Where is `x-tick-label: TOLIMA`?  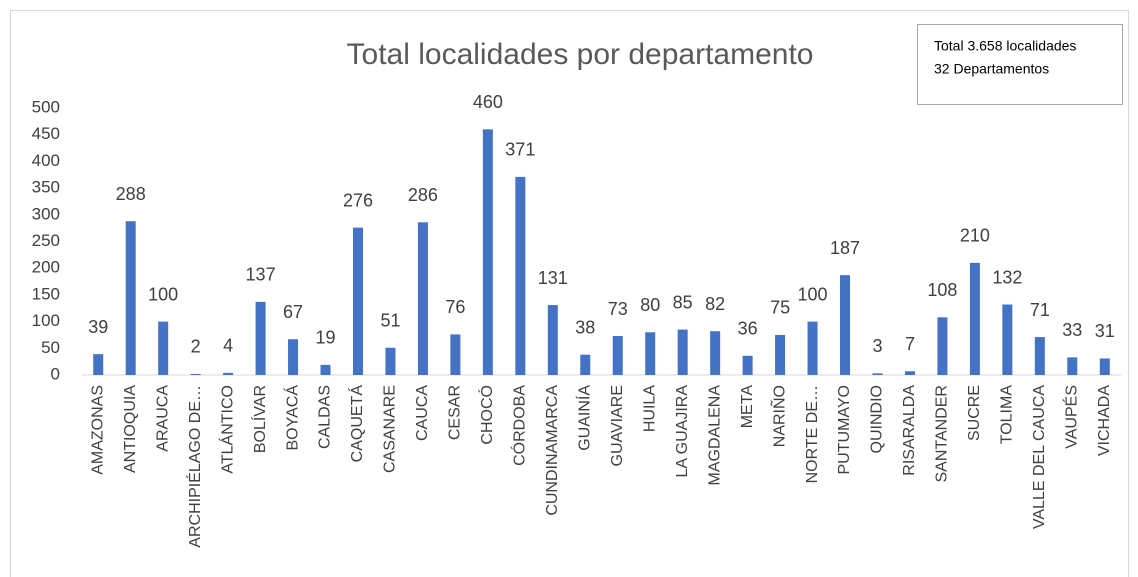
x-tick-label: TOLIMA is located at coordinates (1007, 415).